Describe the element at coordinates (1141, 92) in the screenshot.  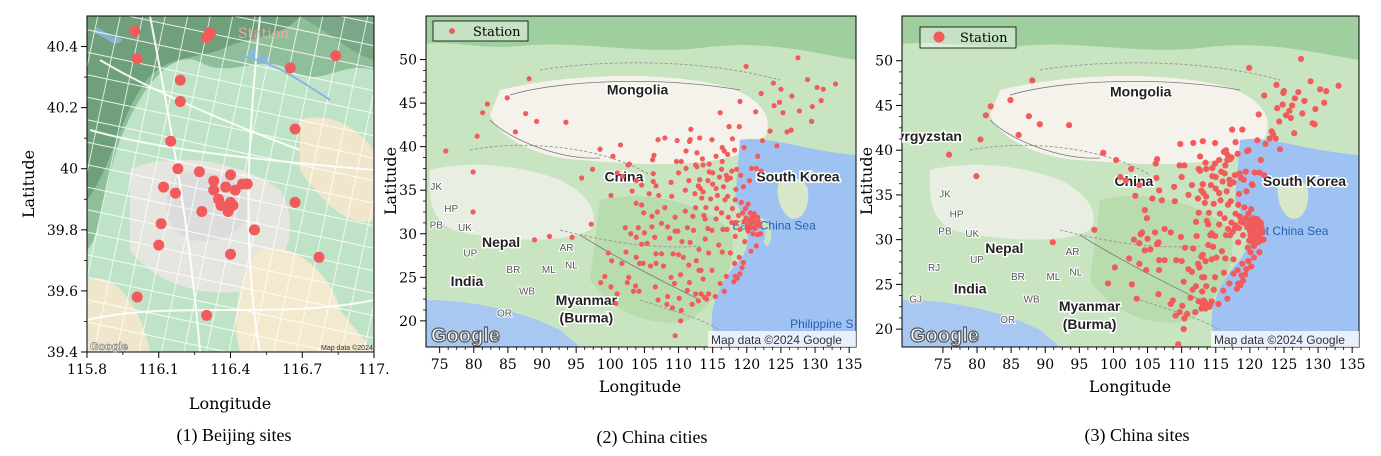
I see `map-place-label: Mongolia` at that location.